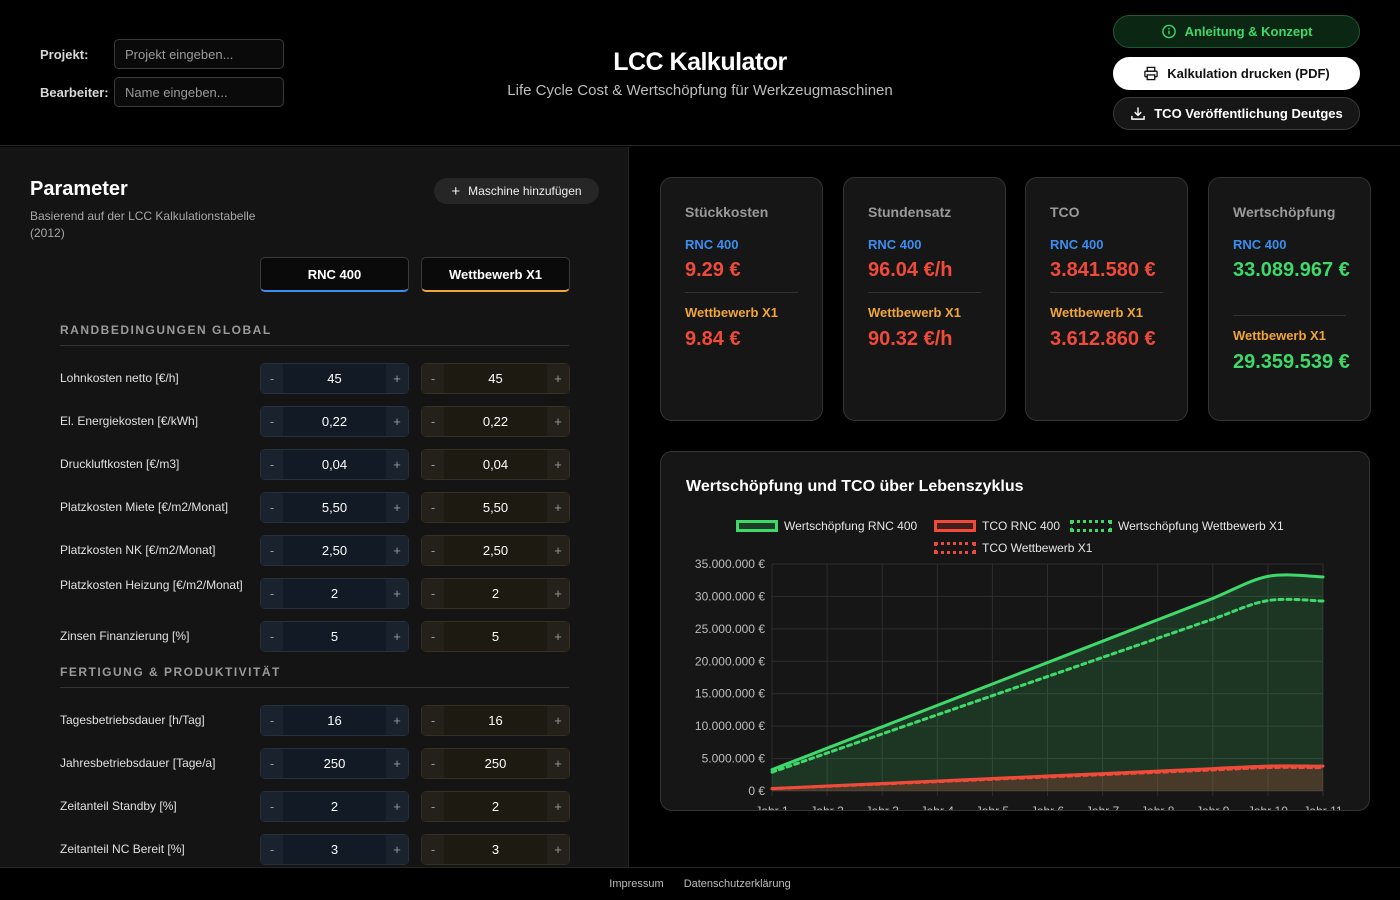 The height and width of the screenshot is (900, 1400). What do you see at coordinates (700, 62) in the screenshot?
I see `page-title: LCC Kalkulator` at bounding box center [700, 62].